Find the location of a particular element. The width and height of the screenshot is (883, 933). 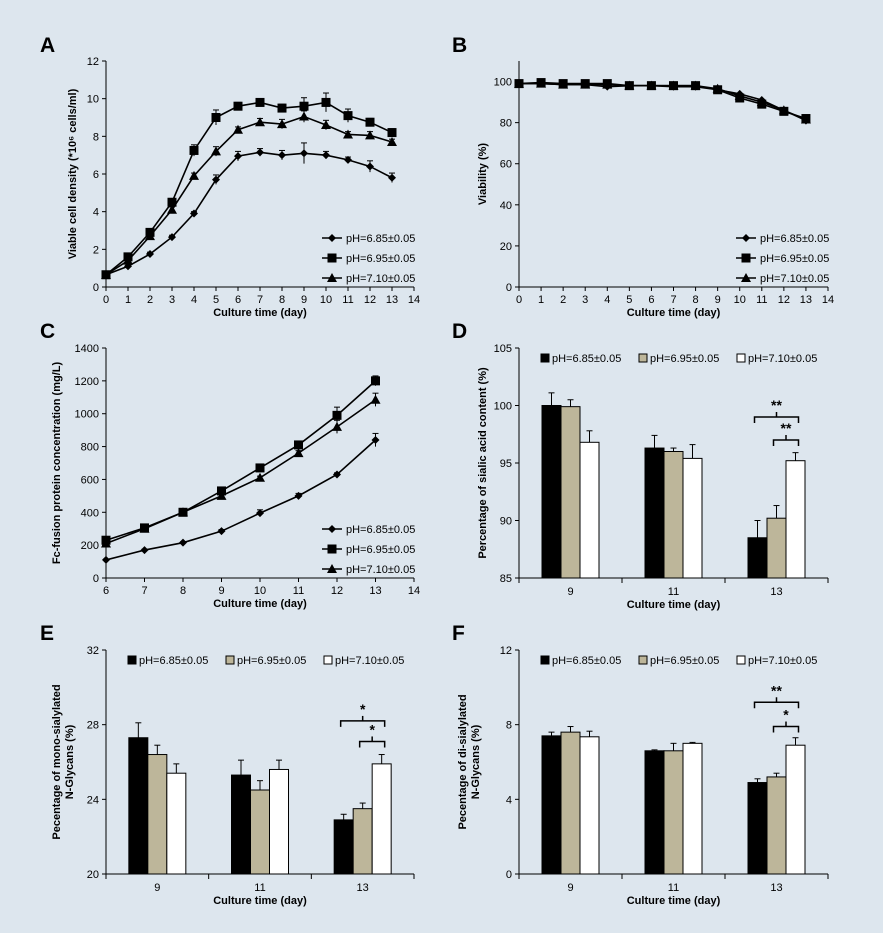

y-tick-label: 40 is located at coordinates (506, 206).